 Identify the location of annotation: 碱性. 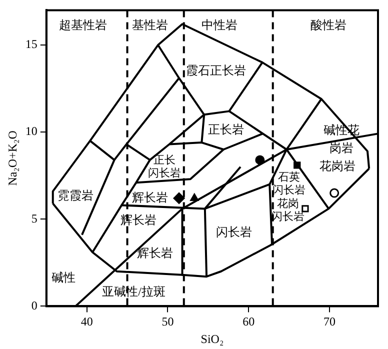
(63, 277).